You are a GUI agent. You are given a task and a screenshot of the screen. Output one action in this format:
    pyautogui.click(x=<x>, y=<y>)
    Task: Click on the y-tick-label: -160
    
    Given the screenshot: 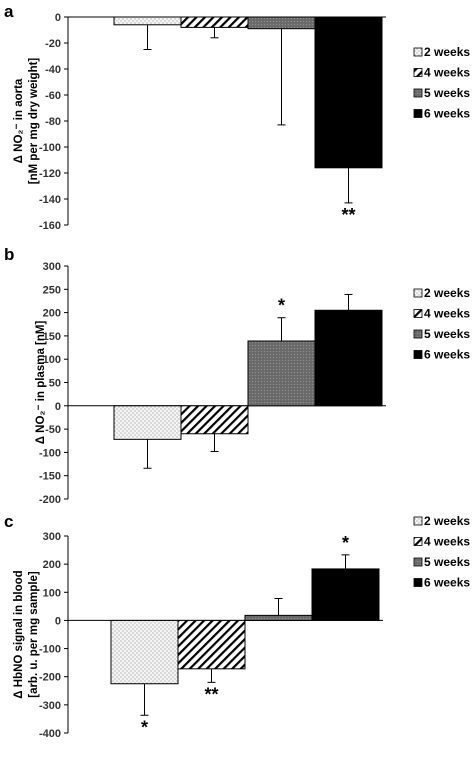 What is the action you would take?
    pyautogui.click(x=50, y=226)
    